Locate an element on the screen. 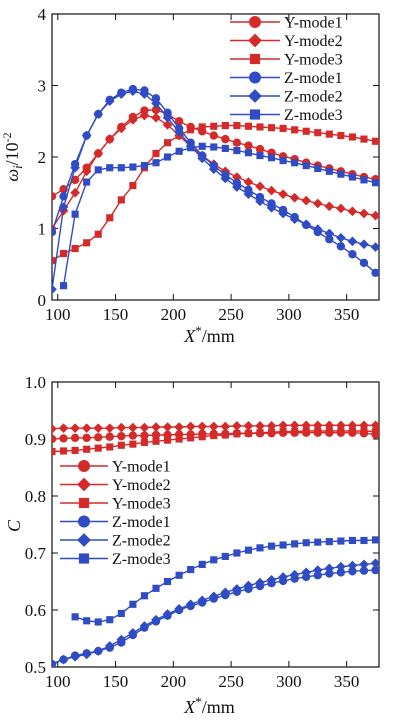  y-tick-label: 0.5 is located at coordinates (35, 667).